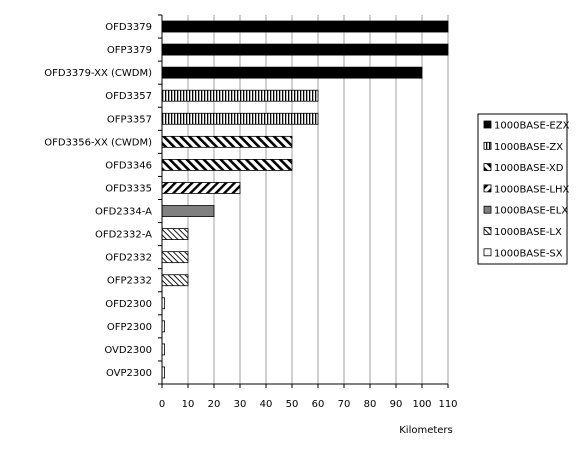  I want to click on category-label: OFD2332-A, so click(123, 235).